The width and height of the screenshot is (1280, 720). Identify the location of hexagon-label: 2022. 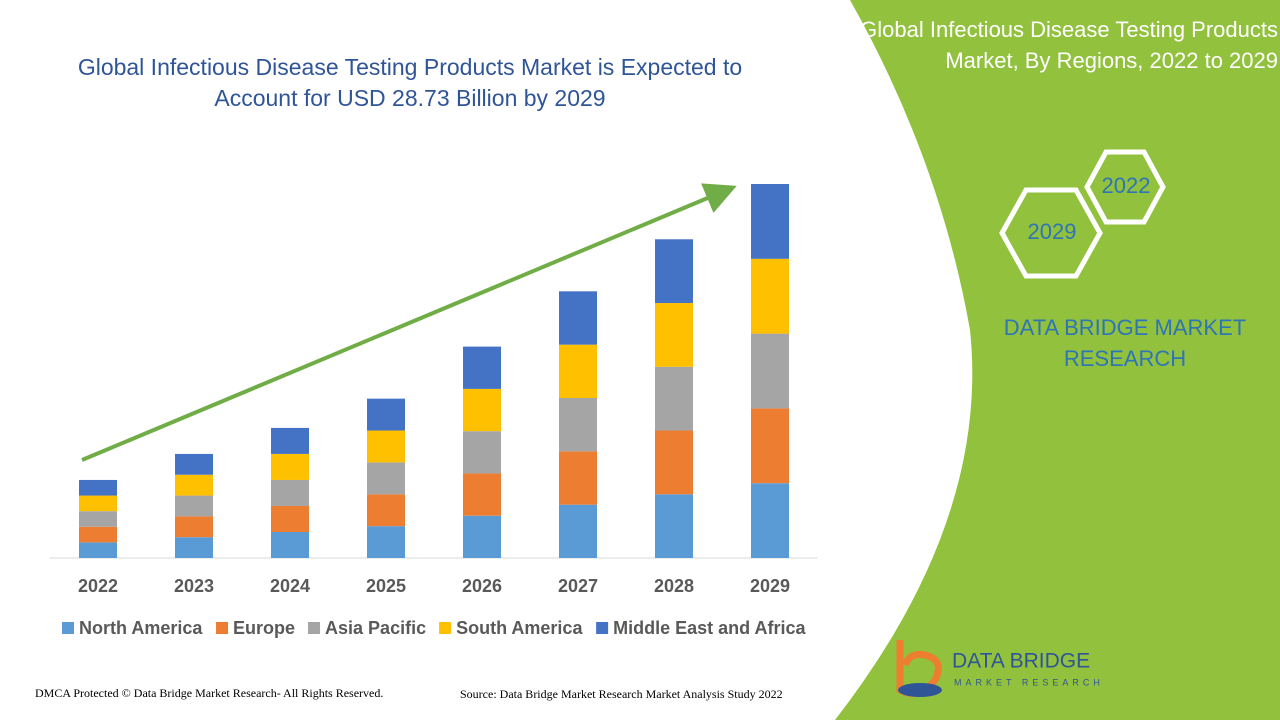
(1126, 185).